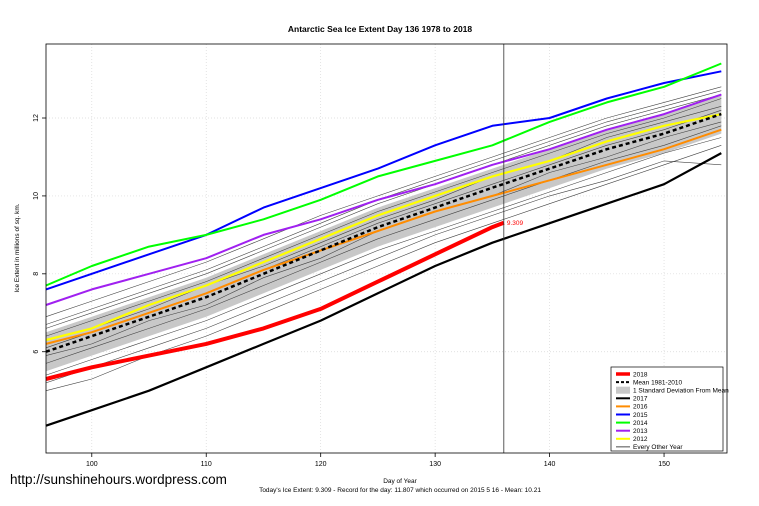 The width and height of the screenshot is (759, 506). What do you see at coordinates (640, 407) in the screenshot?
I see `legend-entry-label: 2016` at bounding box center [640, 407].